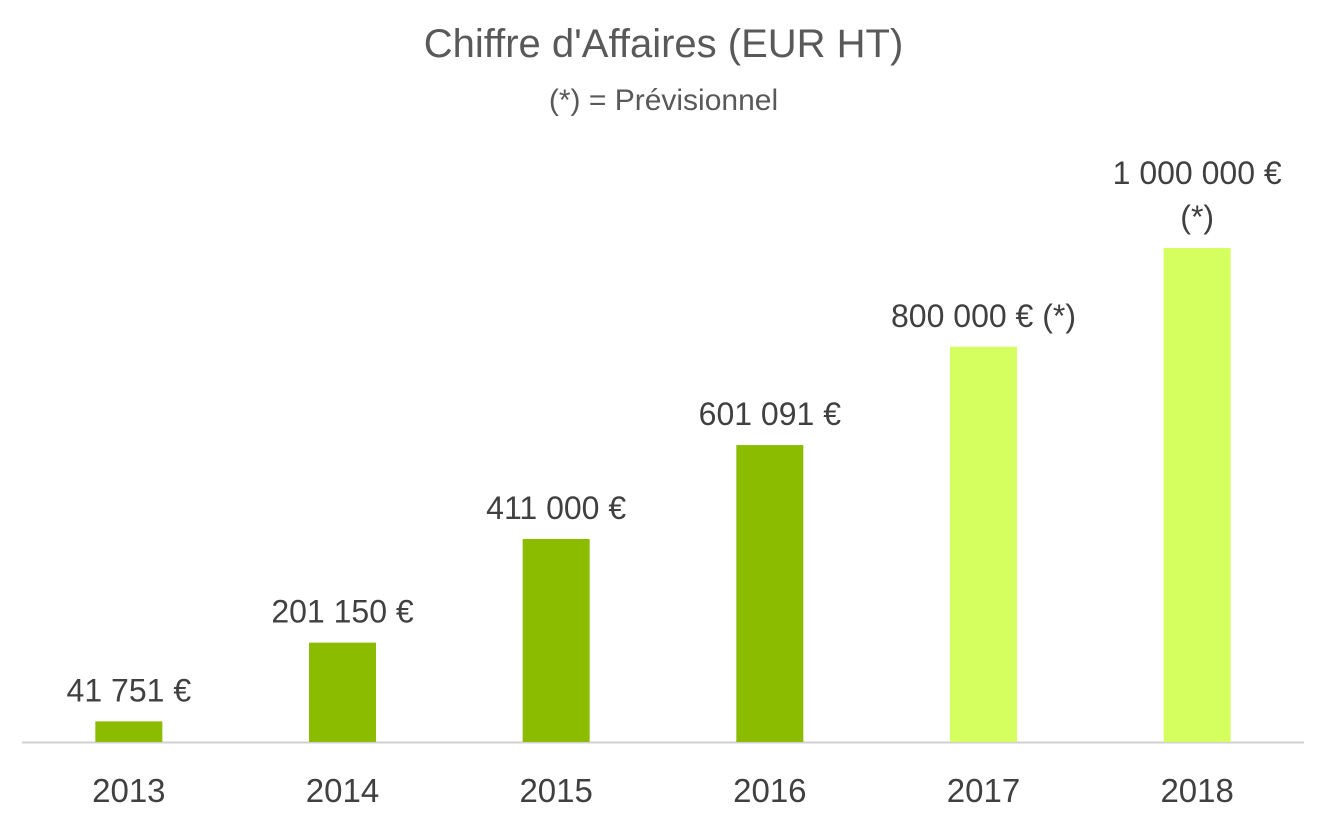 Image resolution: width=1327 pixels, height=826 pixels. What do you see at coordinates (1196, 790) in the screenshot?
I see `x-tick-label-2018: 2018` at bounding box center [1196, 790].